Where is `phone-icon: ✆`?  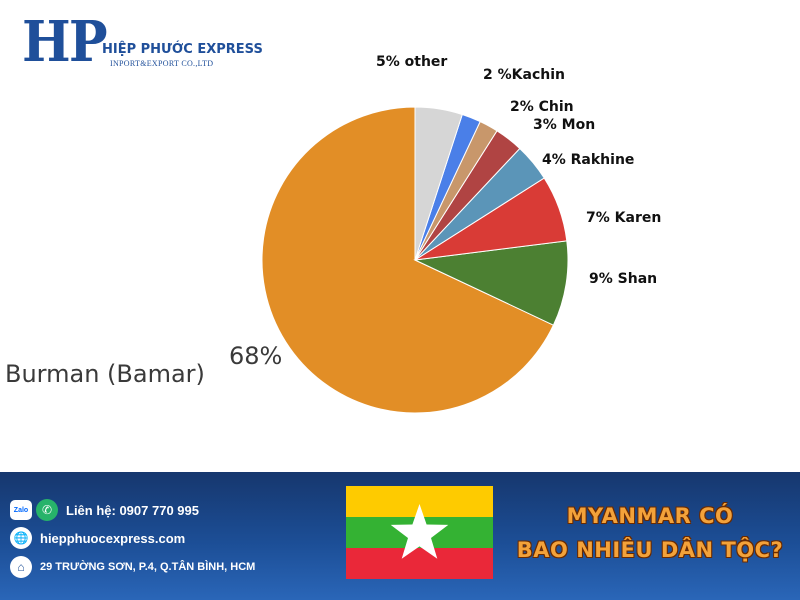 phone-icon: ✆ is located at coordinates (47, 510).